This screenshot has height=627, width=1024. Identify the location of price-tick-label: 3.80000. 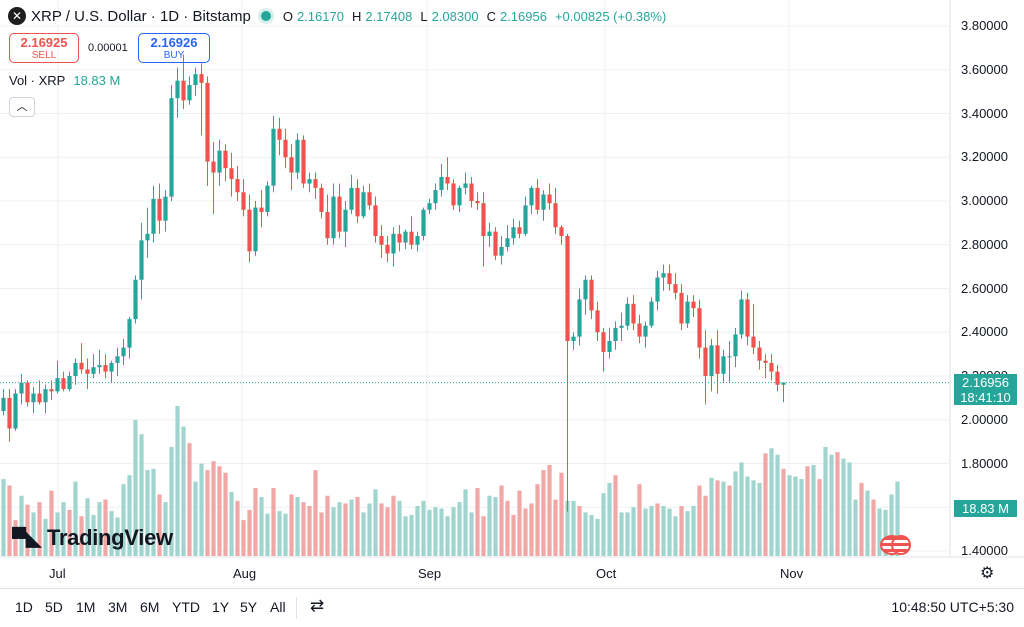
(984, 25).